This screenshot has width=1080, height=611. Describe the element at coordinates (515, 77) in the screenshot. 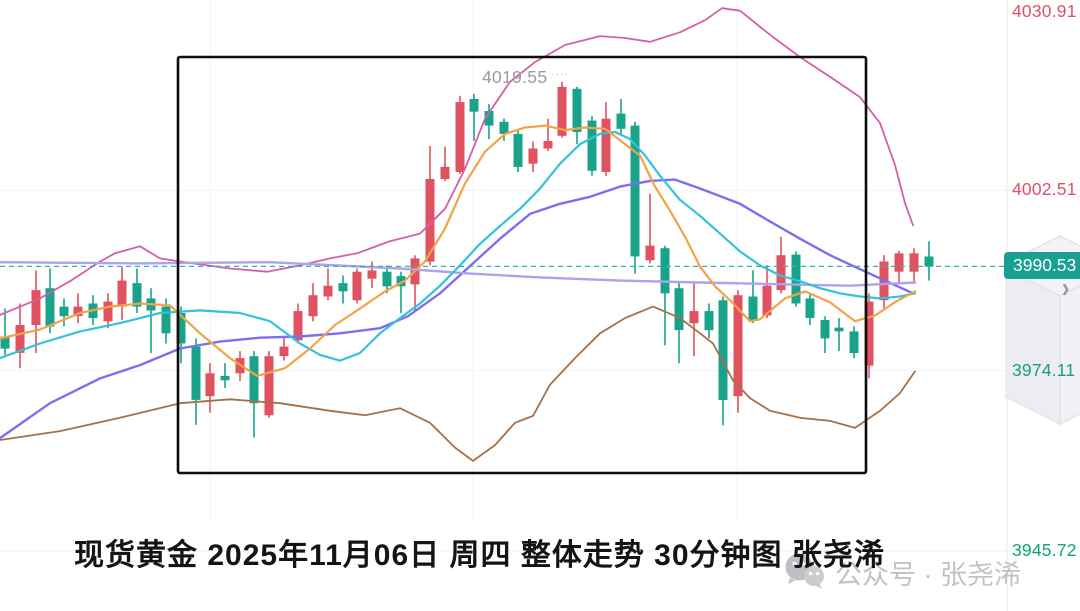

I see `session-high-value: 4019.55` at that location.